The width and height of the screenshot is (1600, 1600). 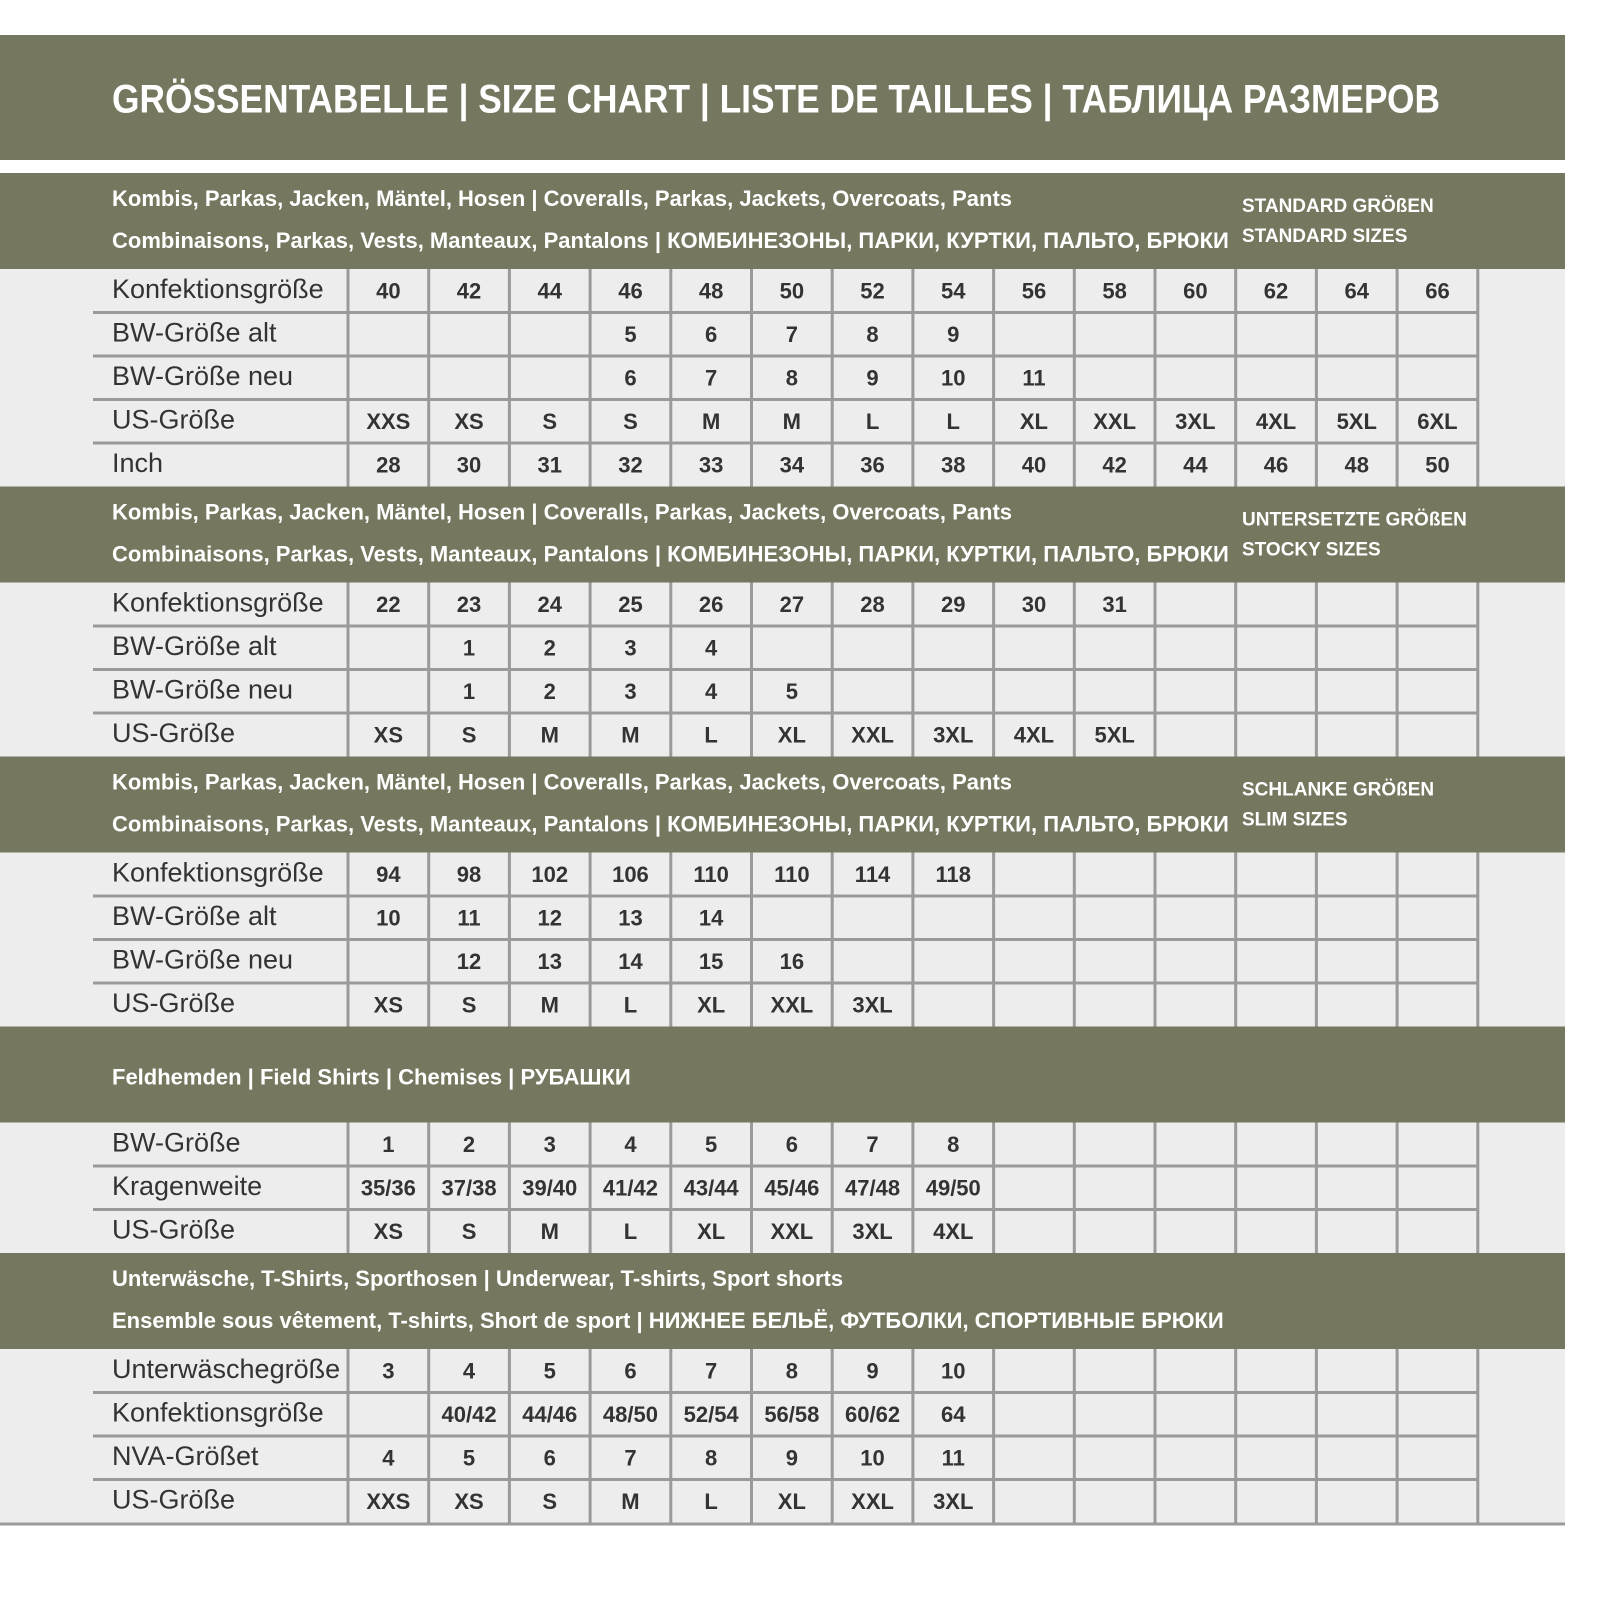 I want to click on cell: 6XL, so click(x=1437, y=421).